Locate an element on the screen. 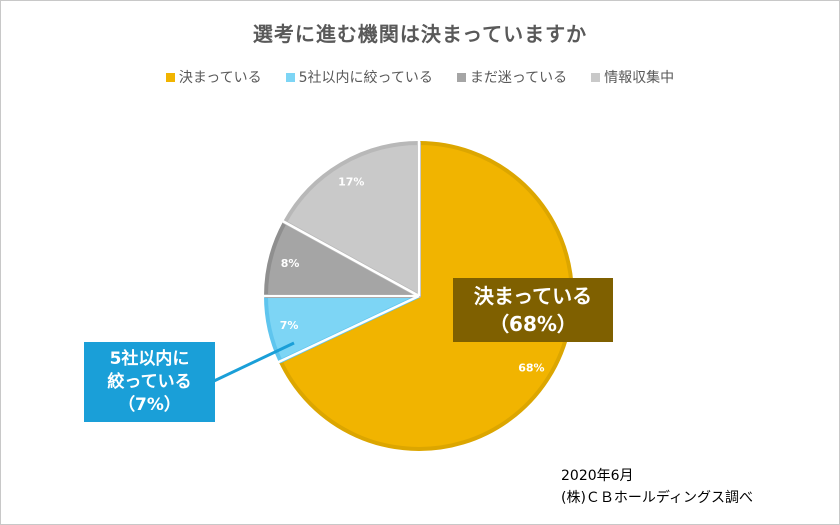  callout-decided-line-1: 決まっている is located at coordinates (533, 296).